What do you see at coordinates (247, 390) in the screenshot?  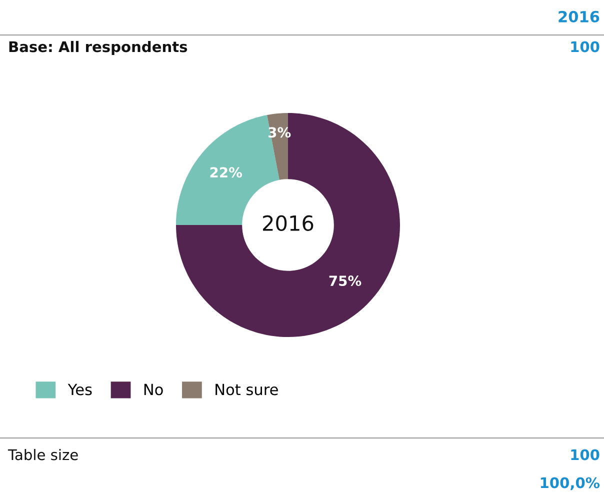 I see `legend-label: Not sure` at bounding box center [247, 390].